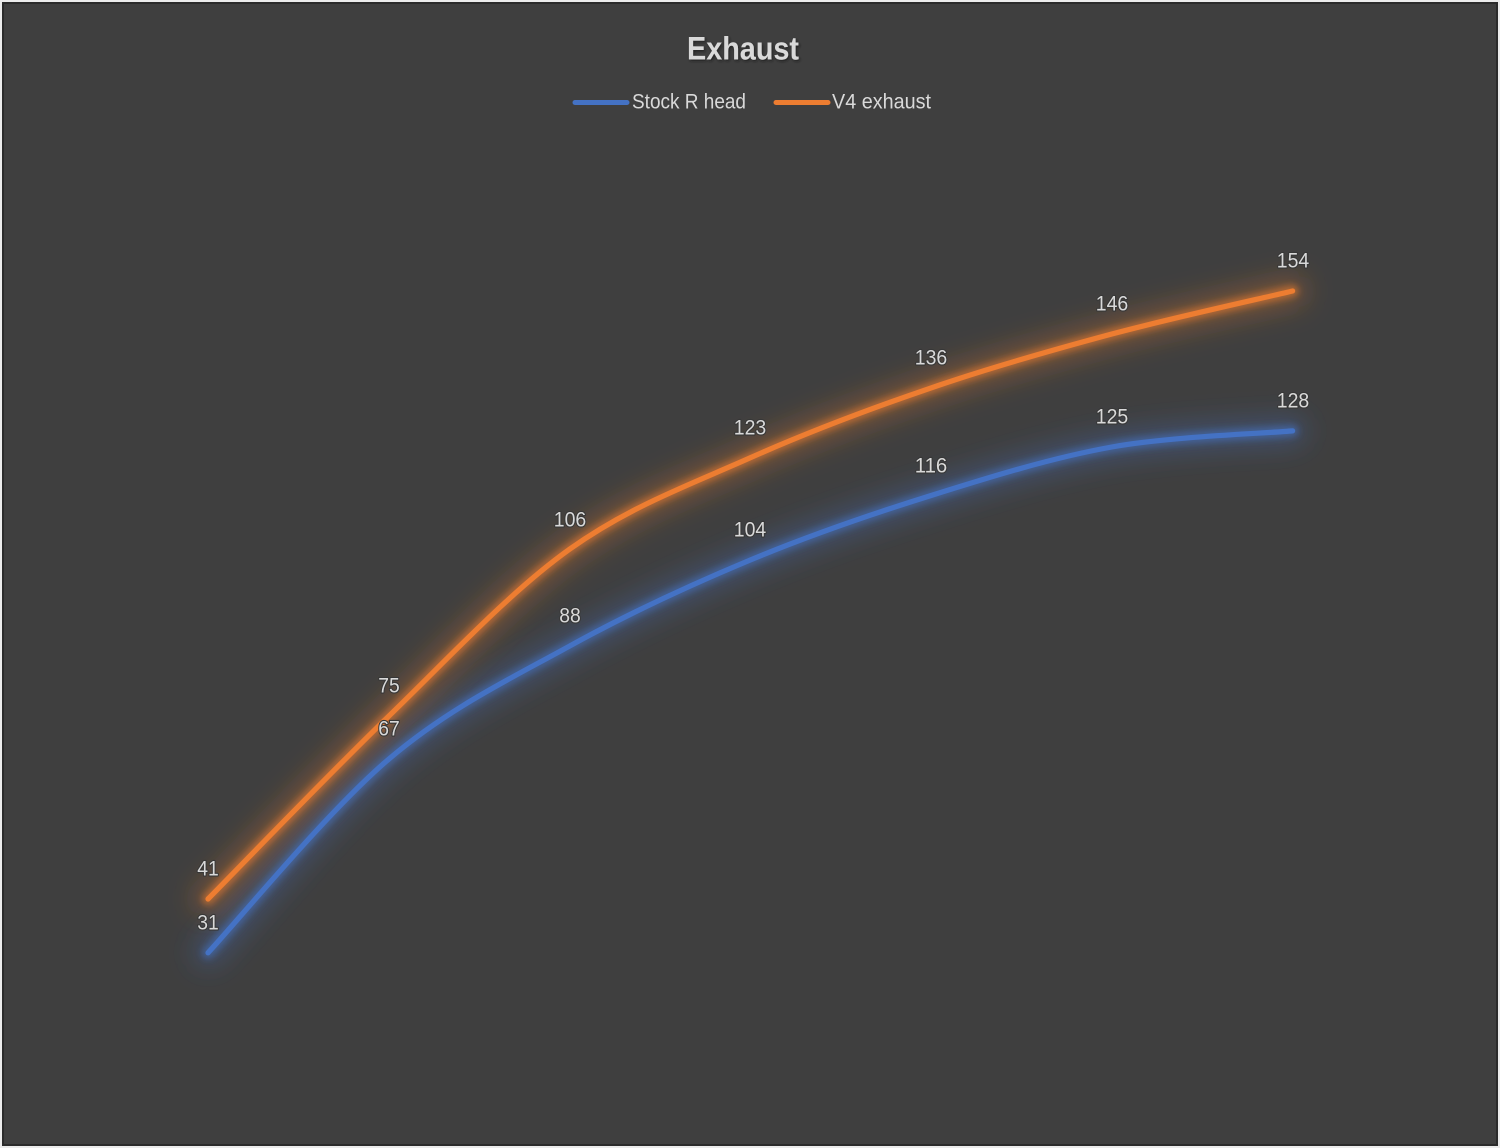 Image resolution: width=1500 pixels, height=1148 pixels. Describe the element at coordinates (208, 923) in the screenshot. I see `svg-text: 31` at that location.